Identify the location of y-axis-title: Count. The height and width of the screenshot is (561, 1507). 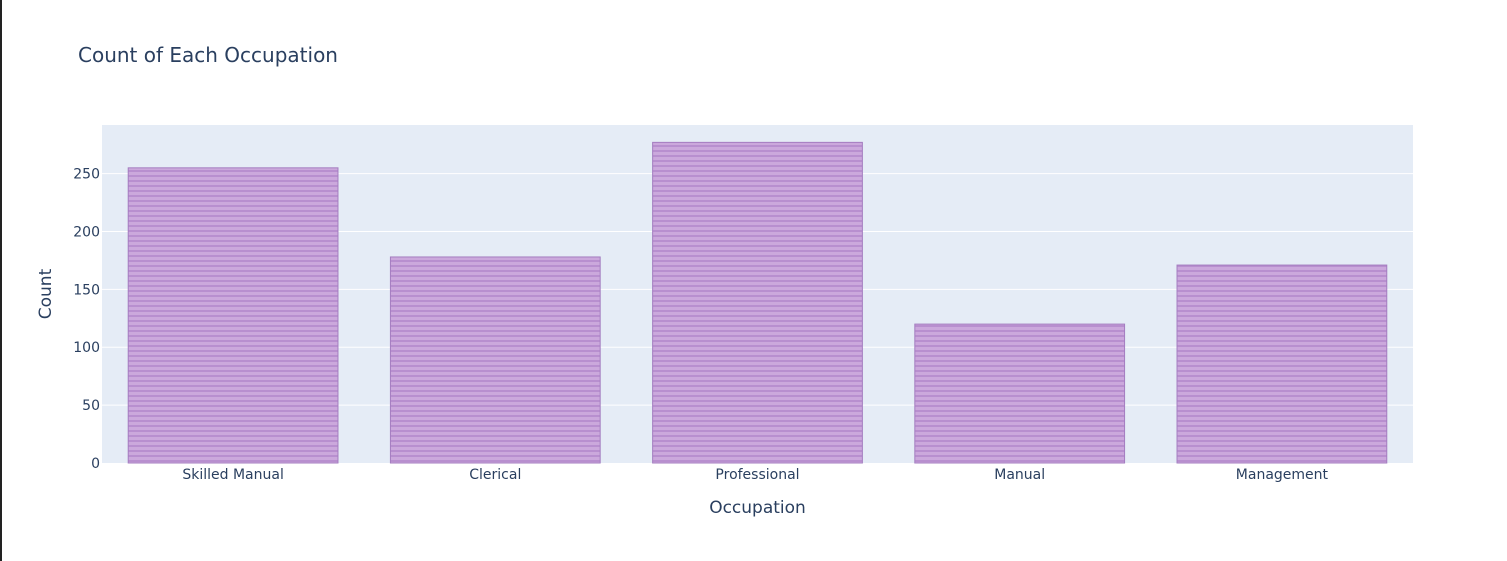
(46, 293).